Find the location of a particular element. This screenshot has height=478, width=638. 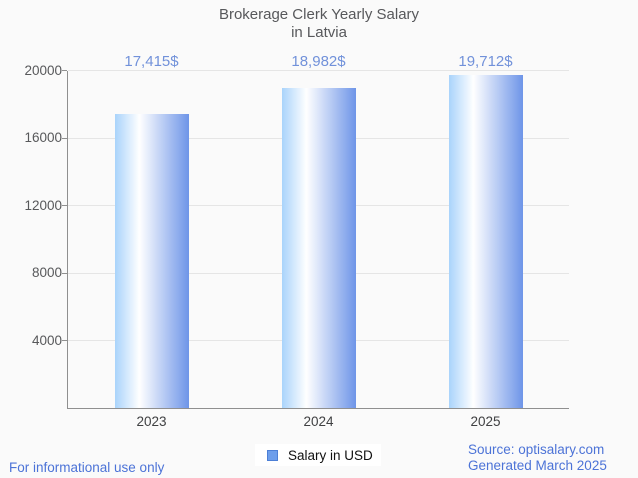

chart-title: Brokerage Clerk Yearly Salary in Latvia is located at coordinates (319, 24).